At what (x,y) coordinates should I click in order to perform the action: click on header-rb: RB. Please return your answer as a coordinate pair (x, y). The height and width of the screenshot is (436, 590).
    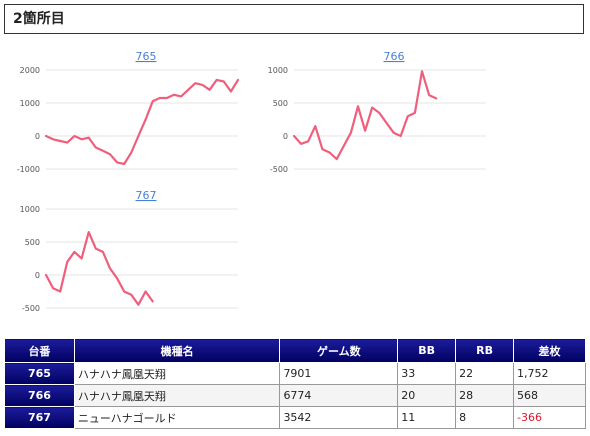
    Looking at the image, I should click on (485, 350).